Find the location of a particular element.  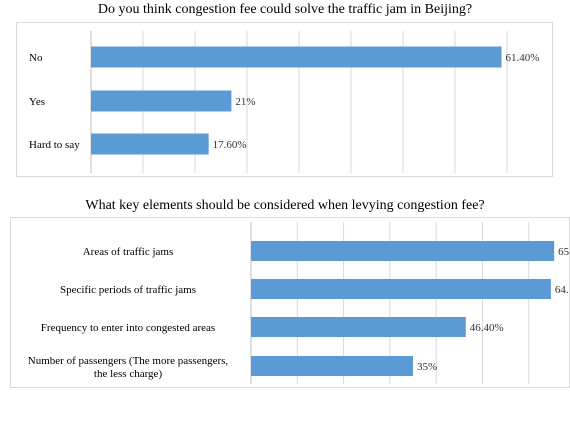

data-label: 35% is located at coordinates (427, 367).